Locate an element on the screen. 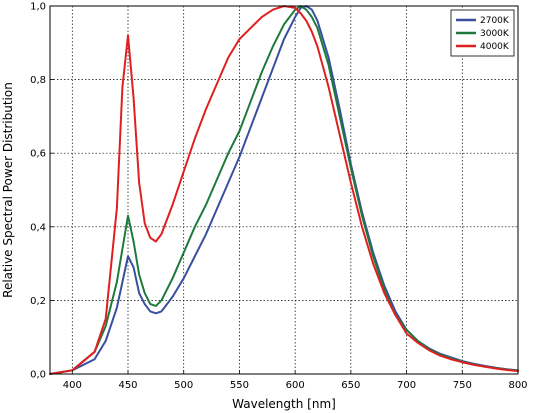 The width and height of the screenshot is (533, 413). x-axis-label: Wavelength [nm] is located at coordinates (284, 404).